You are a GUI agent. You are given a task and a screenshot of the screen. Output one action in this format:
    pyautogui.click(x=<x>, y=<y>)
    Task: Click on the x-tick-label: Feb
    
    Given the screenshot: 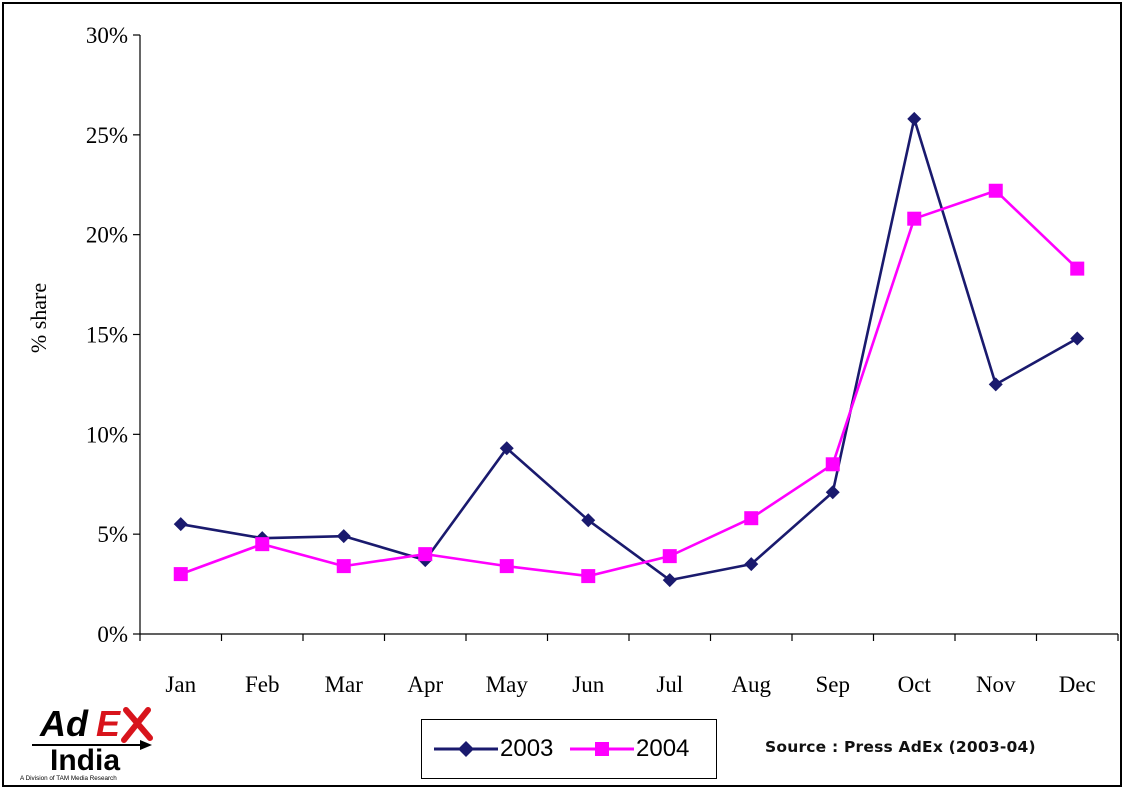 What is the action you would take?
    pyautogui.click(x=262, y=684)
    